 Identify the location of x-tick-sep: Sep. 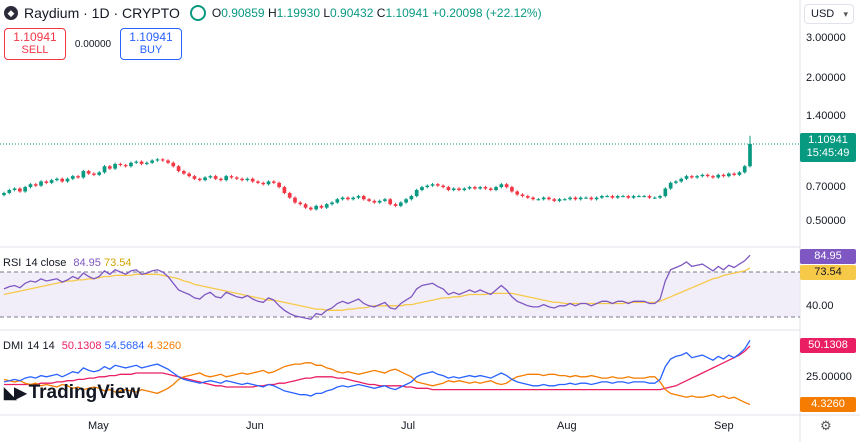
(724, 426).